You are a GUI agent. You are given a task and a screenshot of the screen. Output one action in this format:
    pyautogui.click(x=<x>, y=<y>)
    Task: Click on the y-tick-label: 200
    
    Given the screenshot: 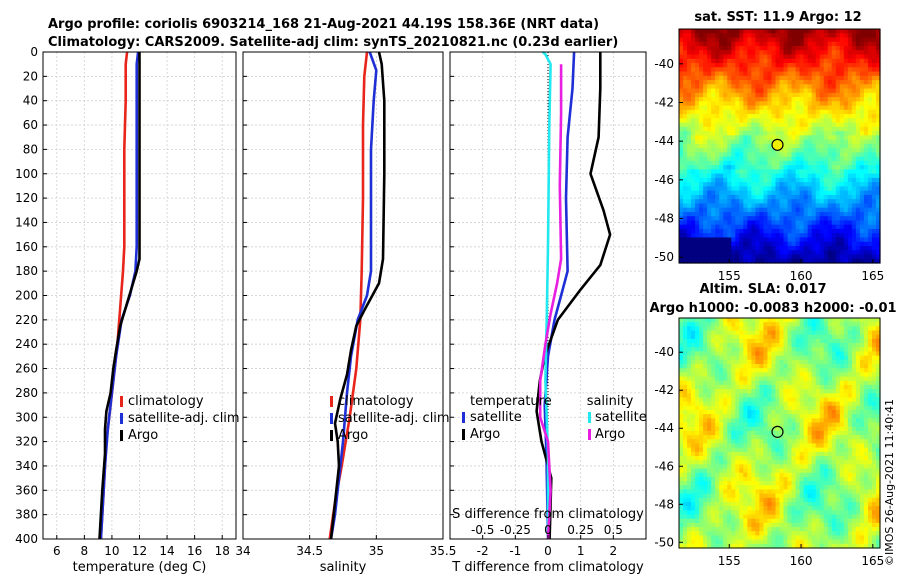 What is the action you would take?
    pyautogui.click(x=26, y=296)
    